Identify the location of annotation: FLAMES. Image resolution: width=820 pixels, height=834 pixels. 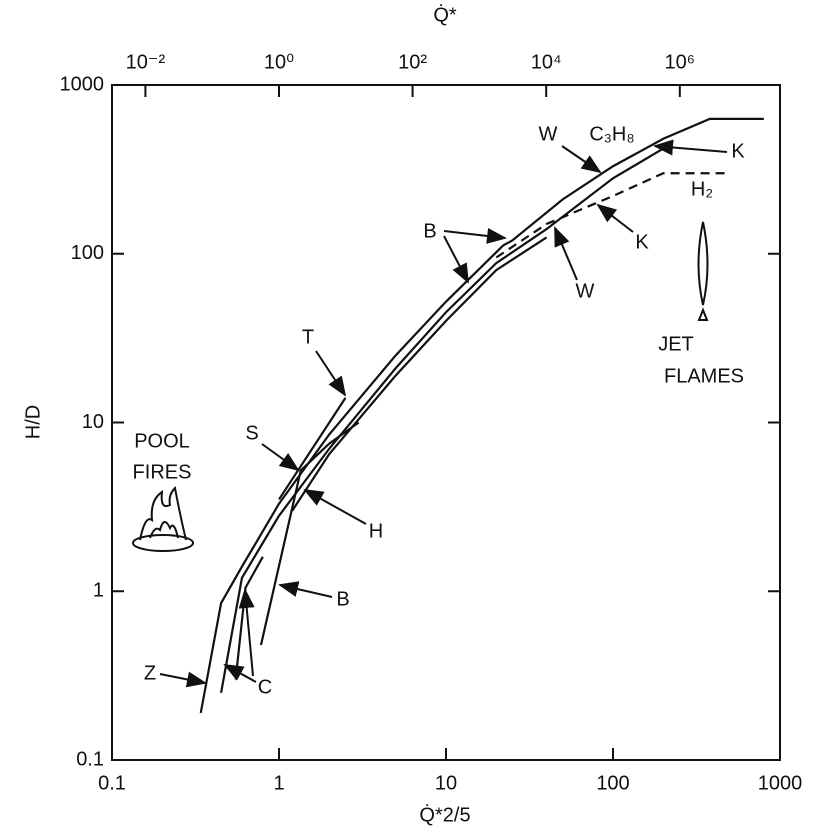
(704, 376).